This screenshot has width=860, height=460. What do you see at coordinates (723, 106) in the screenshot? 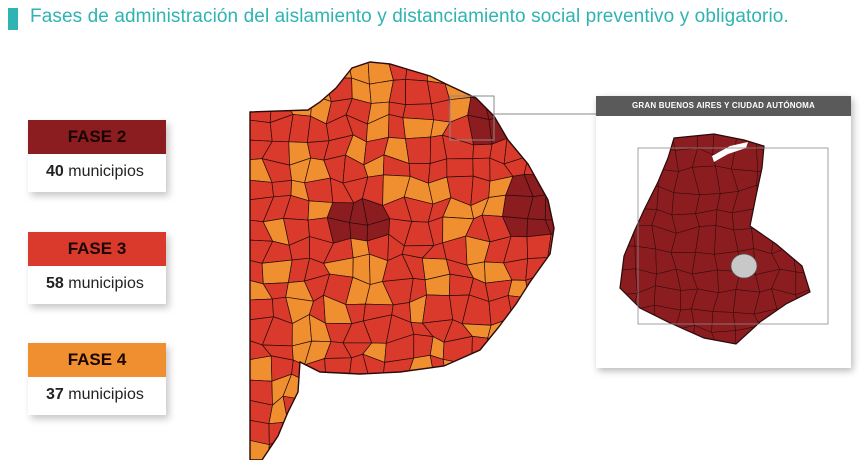
I see `inset-title: GRAN BUENOS AIRES Y CIUDAD AUTÓNOMA` at bounding box center [723, 106].